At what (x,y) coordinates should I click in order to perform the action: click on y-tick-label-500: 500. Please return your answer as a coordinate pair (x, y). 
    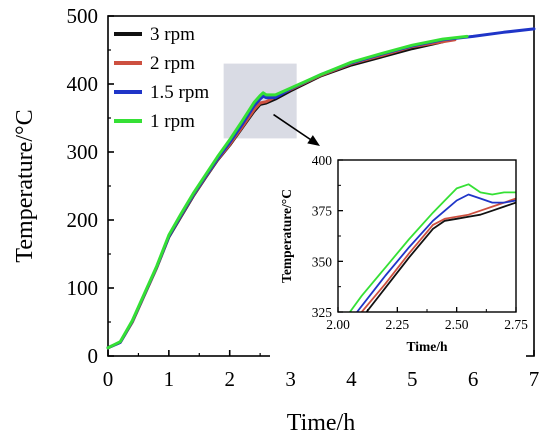
    Looking at the image, I should click on (83, 16).